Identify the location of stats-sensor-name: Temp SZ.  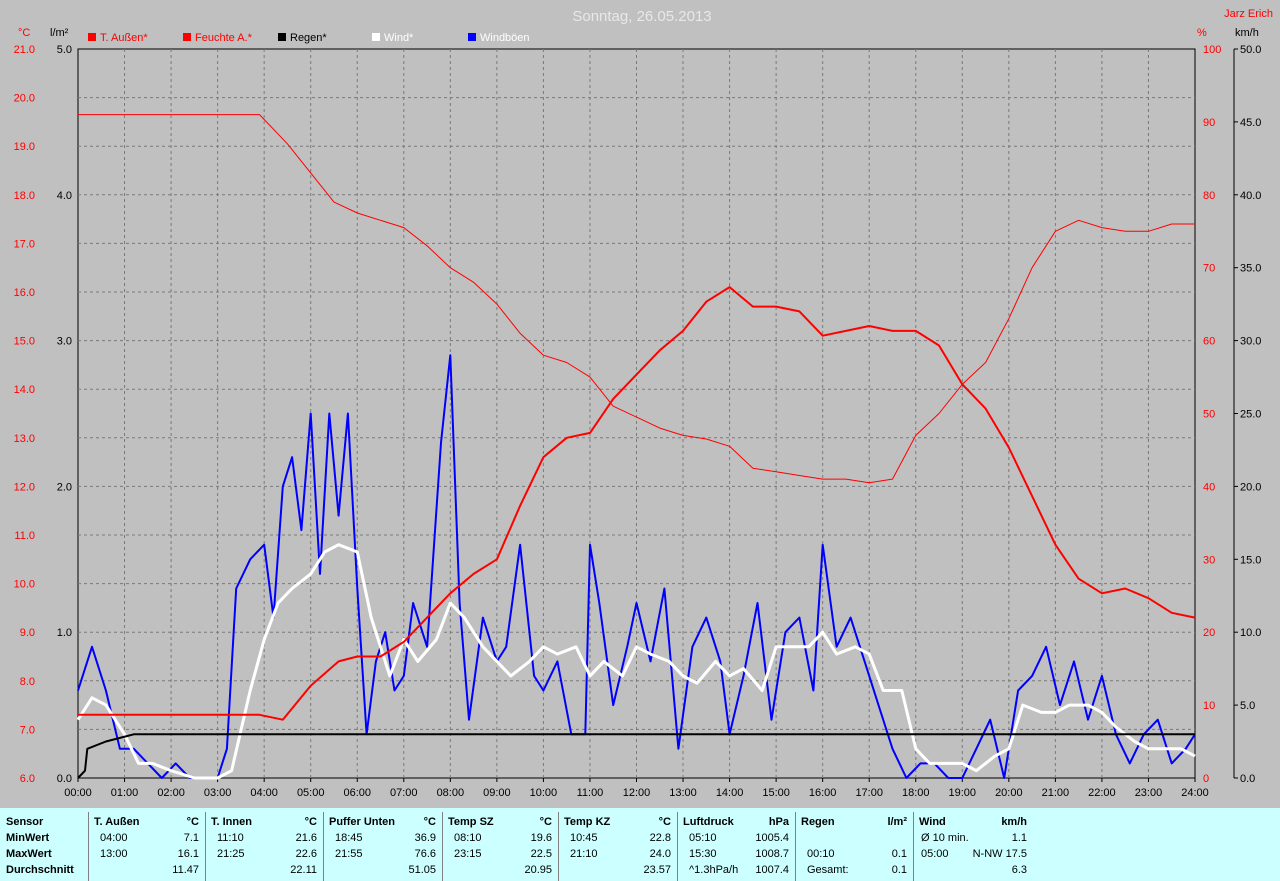
(471, 822).